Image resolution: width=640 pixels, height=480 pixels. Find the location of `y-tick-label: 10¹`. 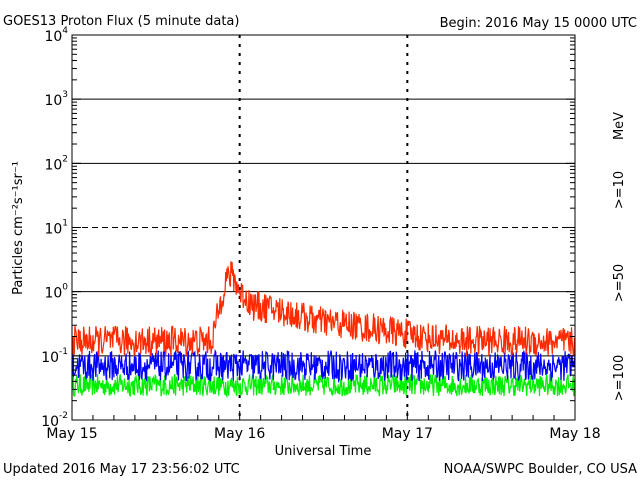

y-tick-label: 10¹ is located at coordinates (56, 228).